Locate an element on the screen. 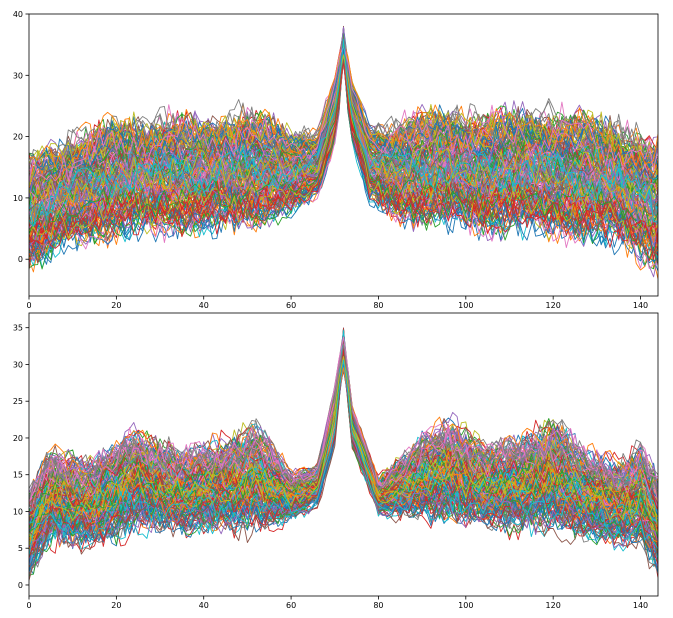 This screenshot has width=673, height=618. y-tick-label: 15 is located at coordinates (18, 475).